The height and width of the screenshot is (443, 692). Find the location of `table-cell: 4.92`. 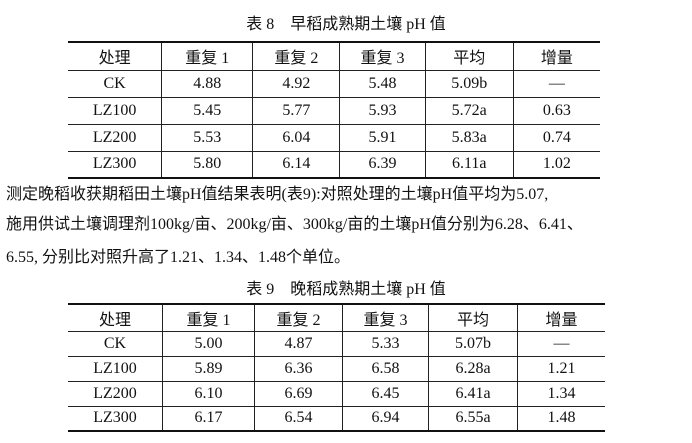

table-cell: 4.92 is located at coordinates (296, 83).